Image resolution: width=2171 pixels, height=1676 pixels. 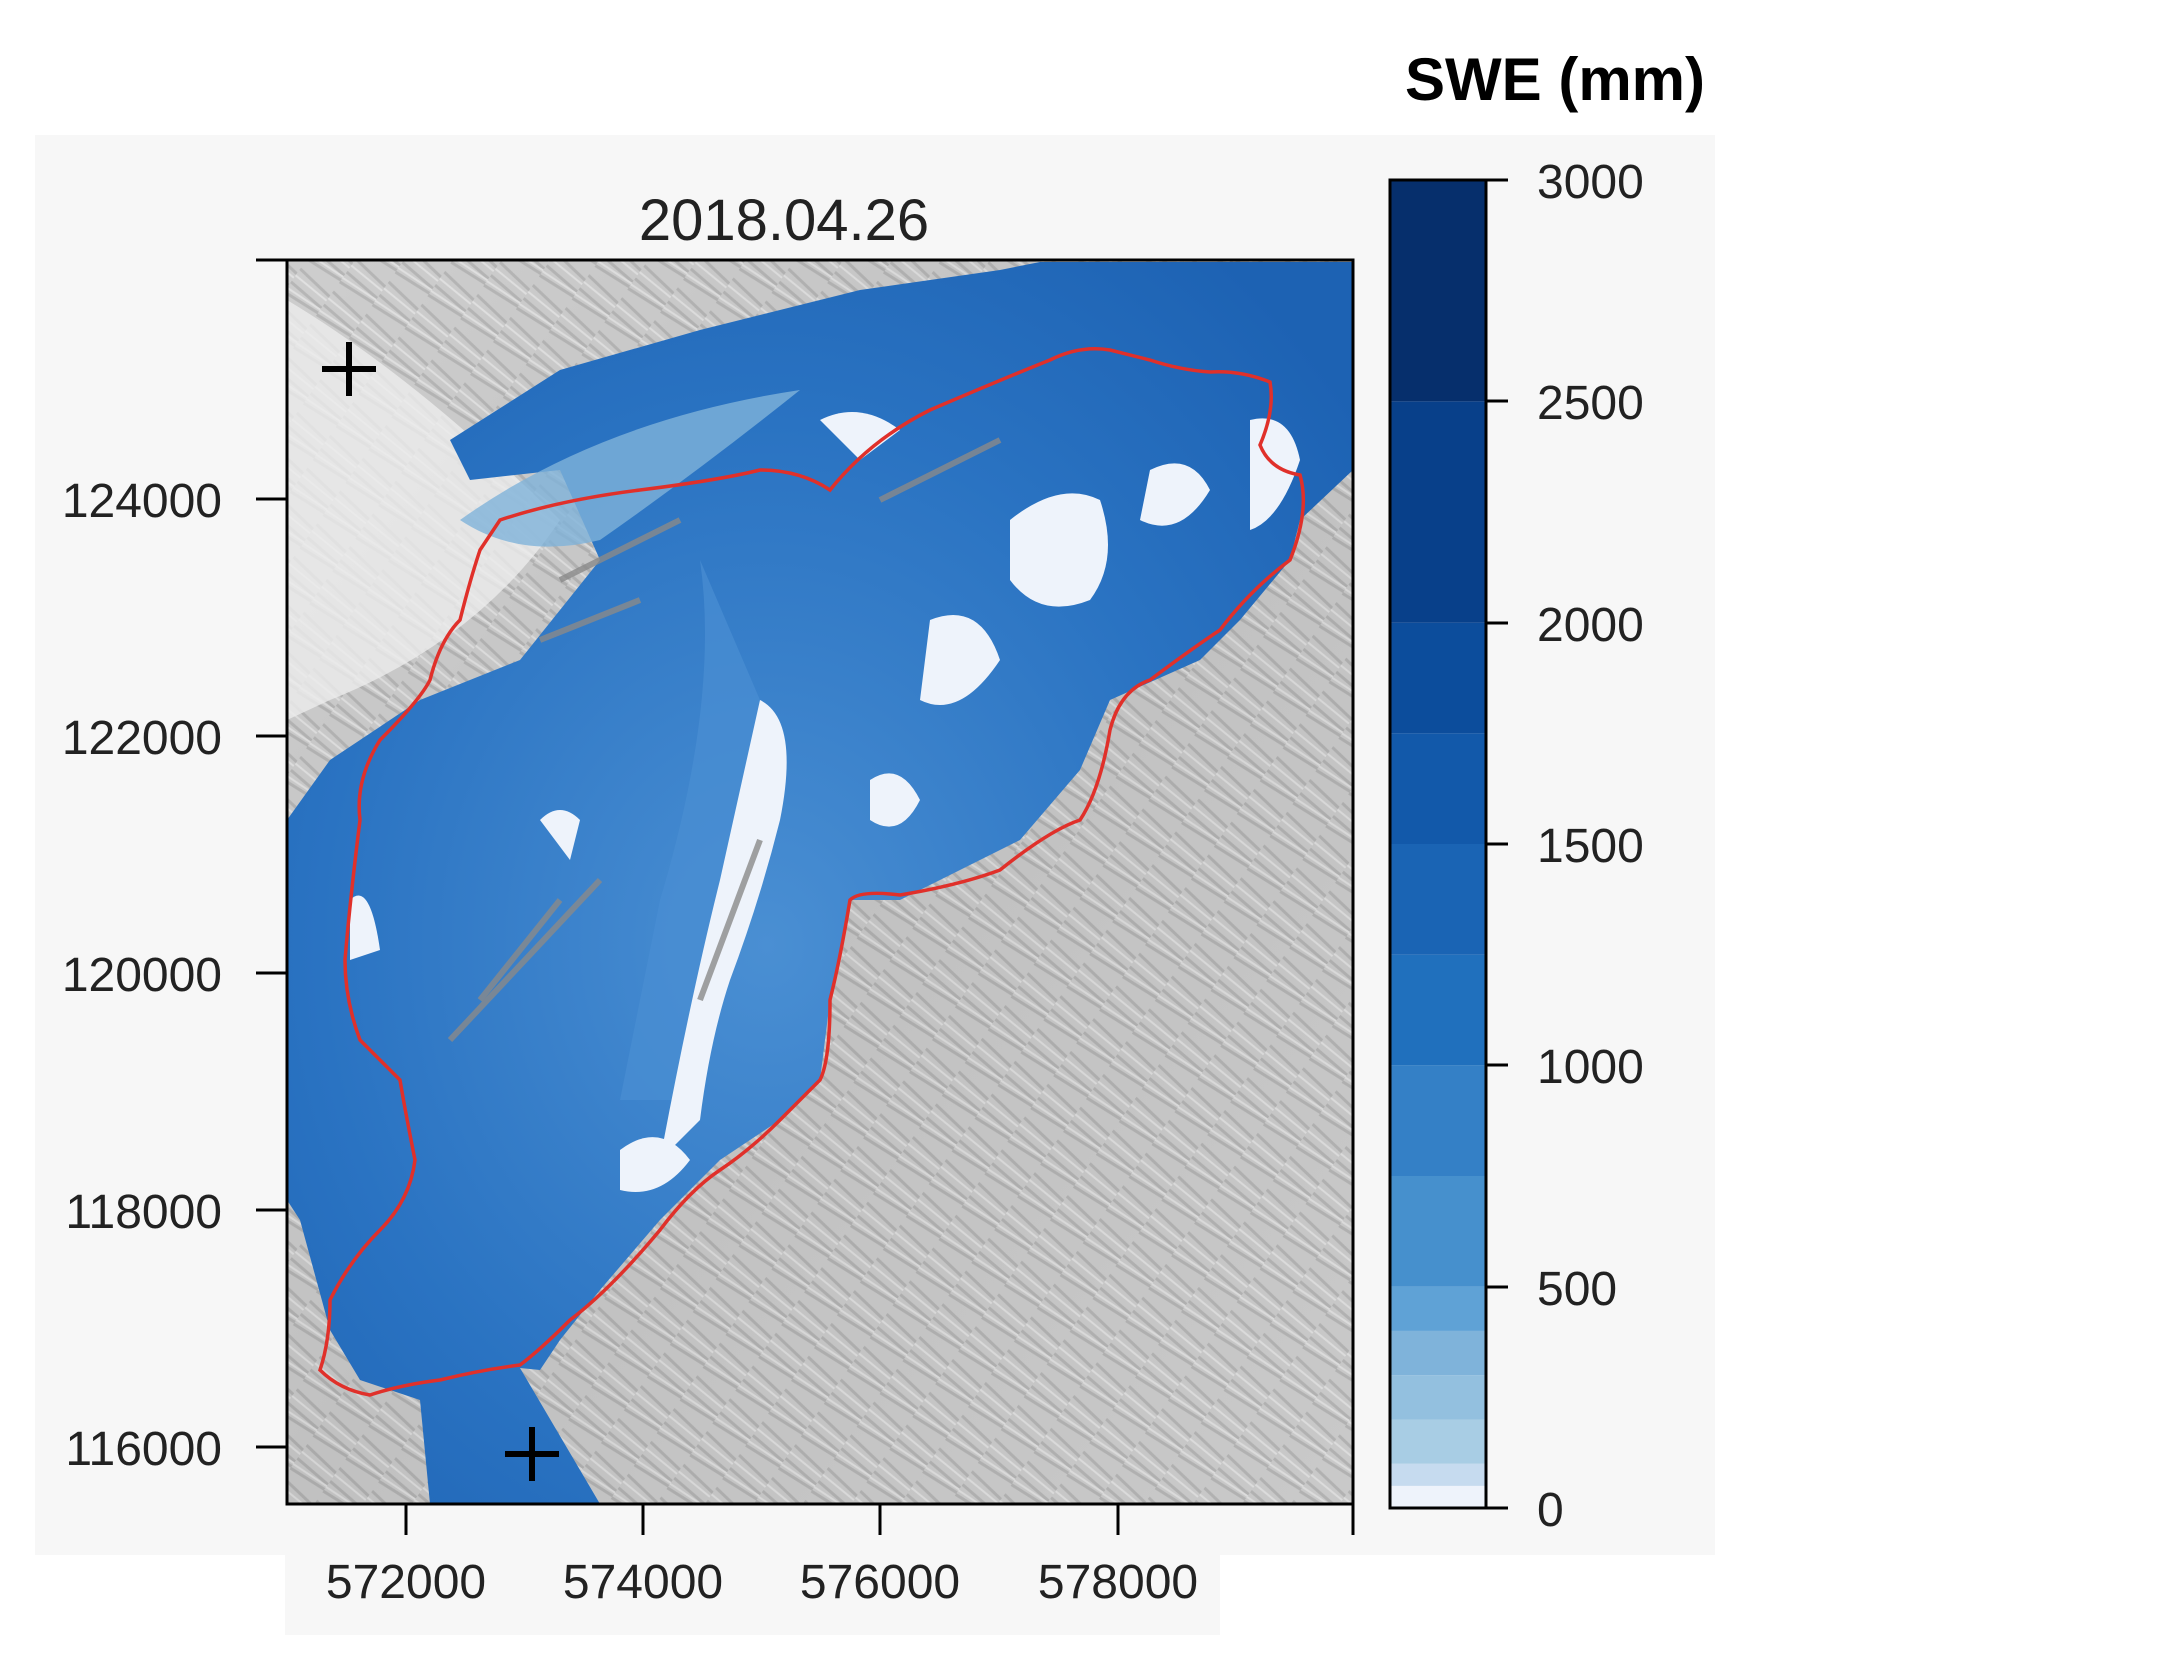 I want to click on rock-streaks, so click(x=724, y=740).